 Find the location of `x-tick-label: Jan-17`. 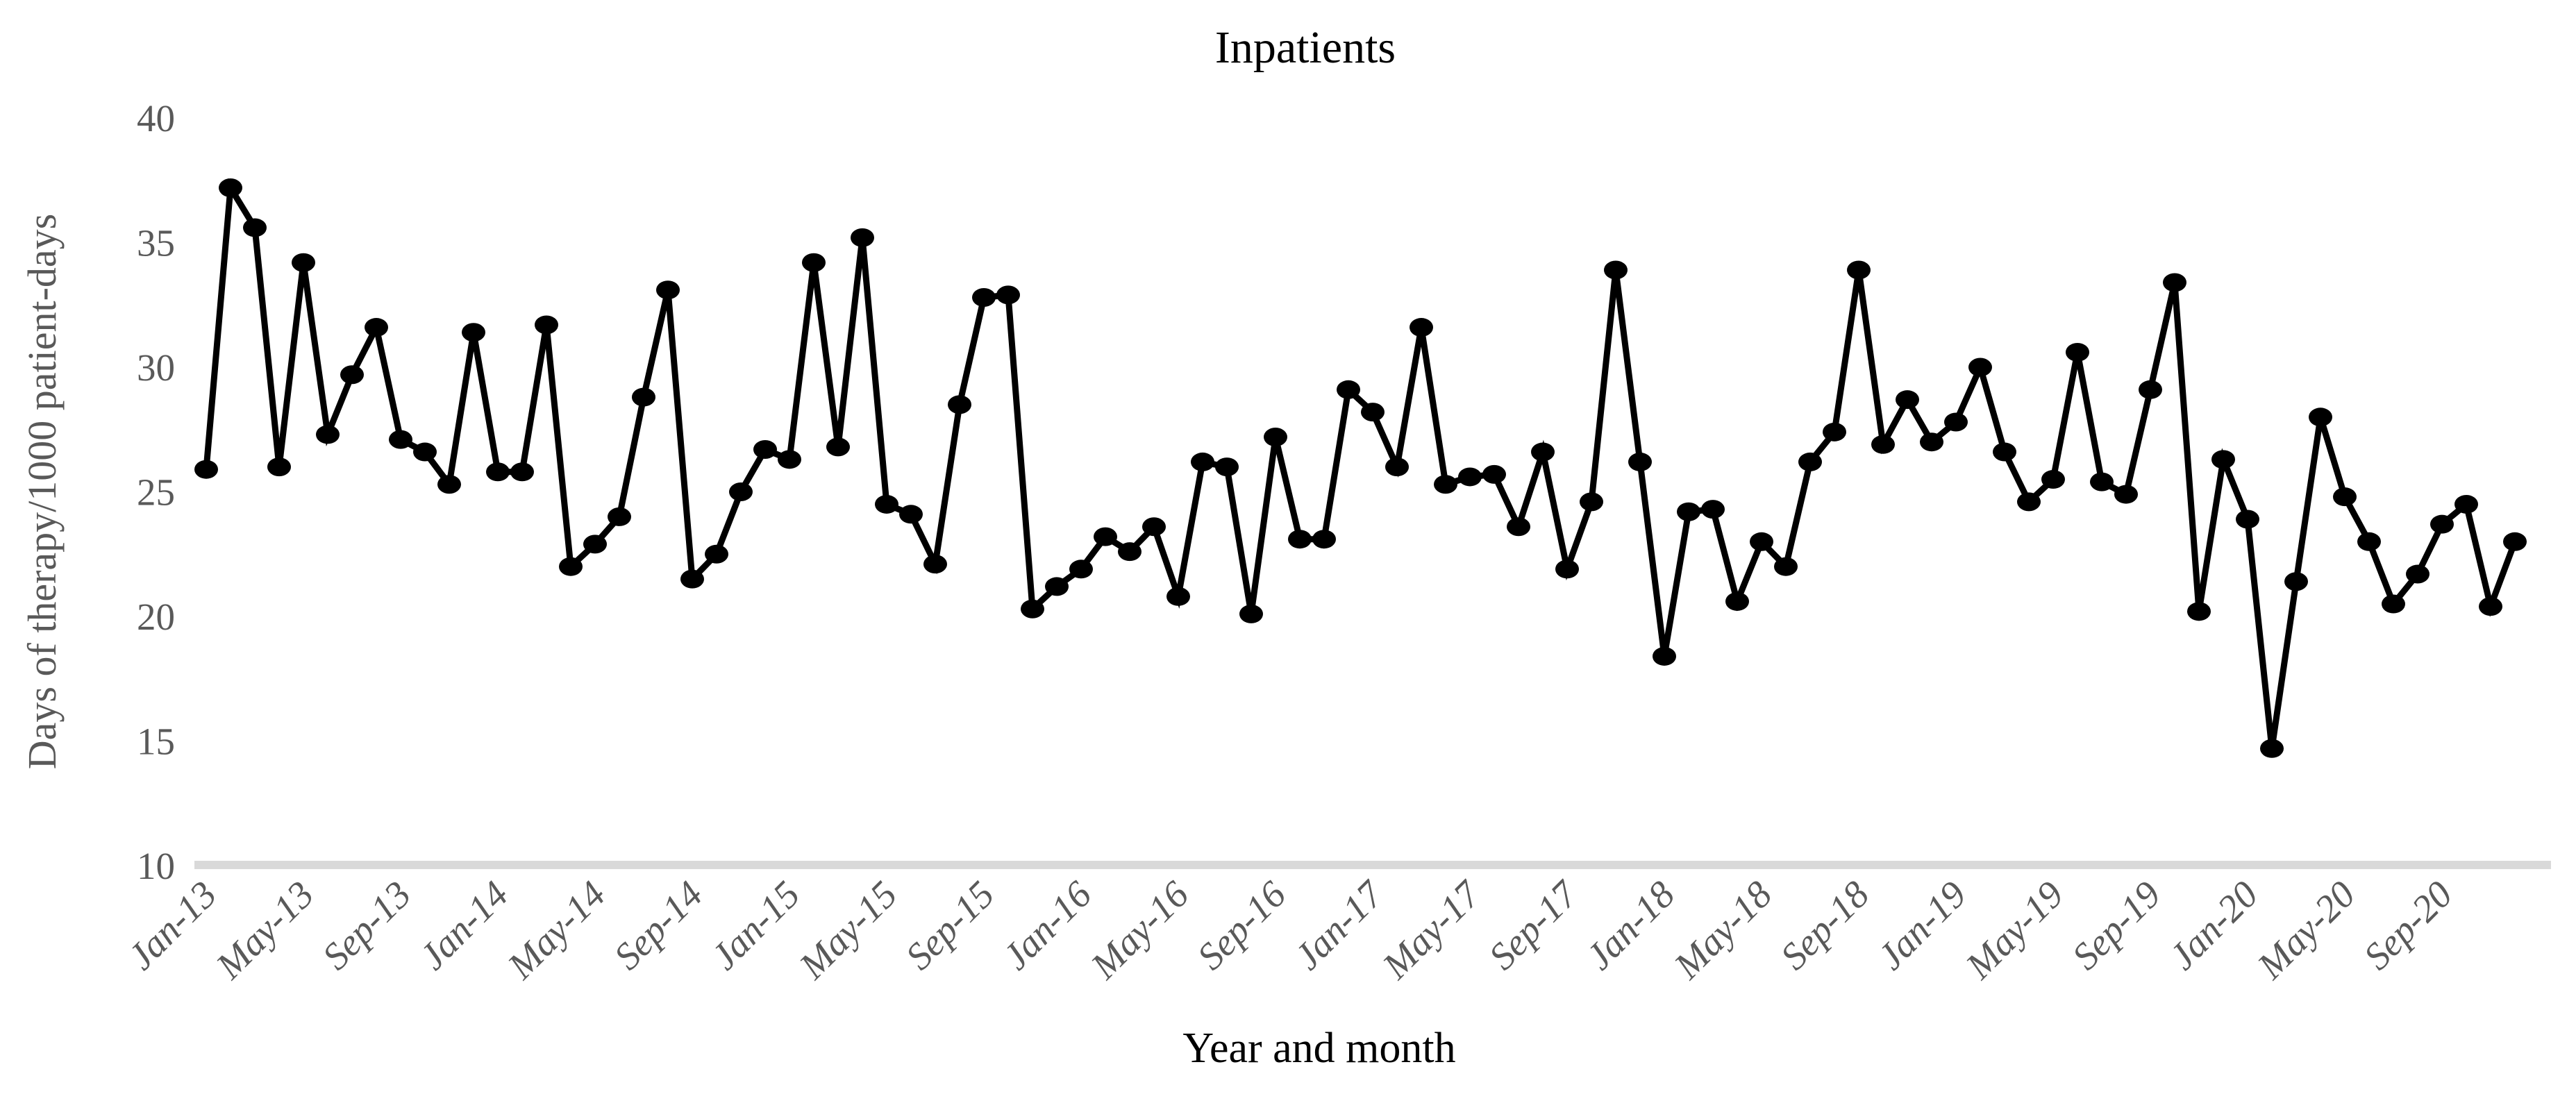

x-tick-label: Jan-17 is located at coordinates (1339, 925).